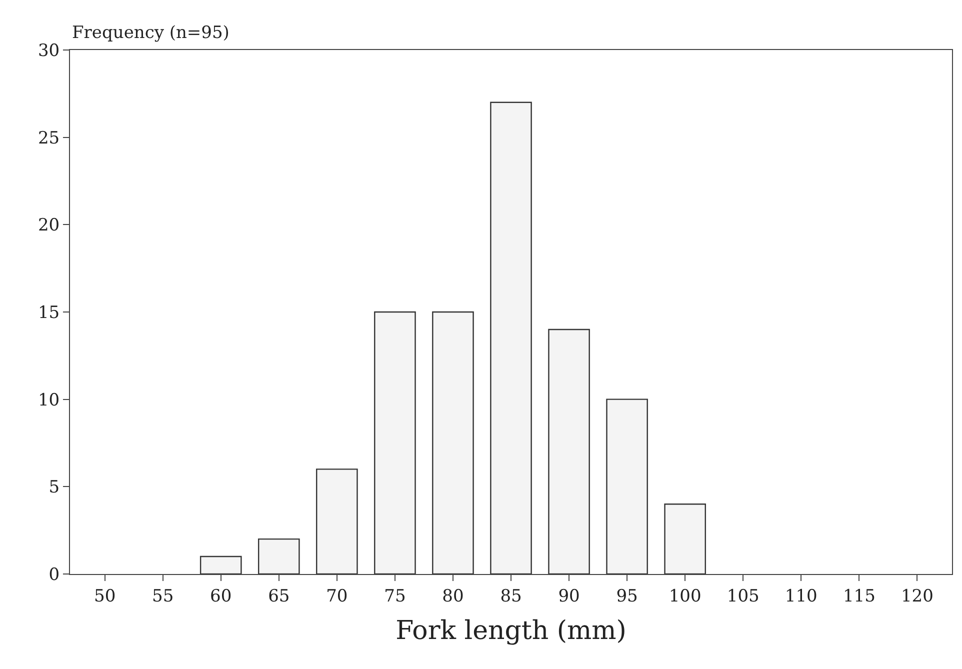  Describe the element at coordinates (917, 596) in the screenshot. I see `x-tick-label: 120` at that location.